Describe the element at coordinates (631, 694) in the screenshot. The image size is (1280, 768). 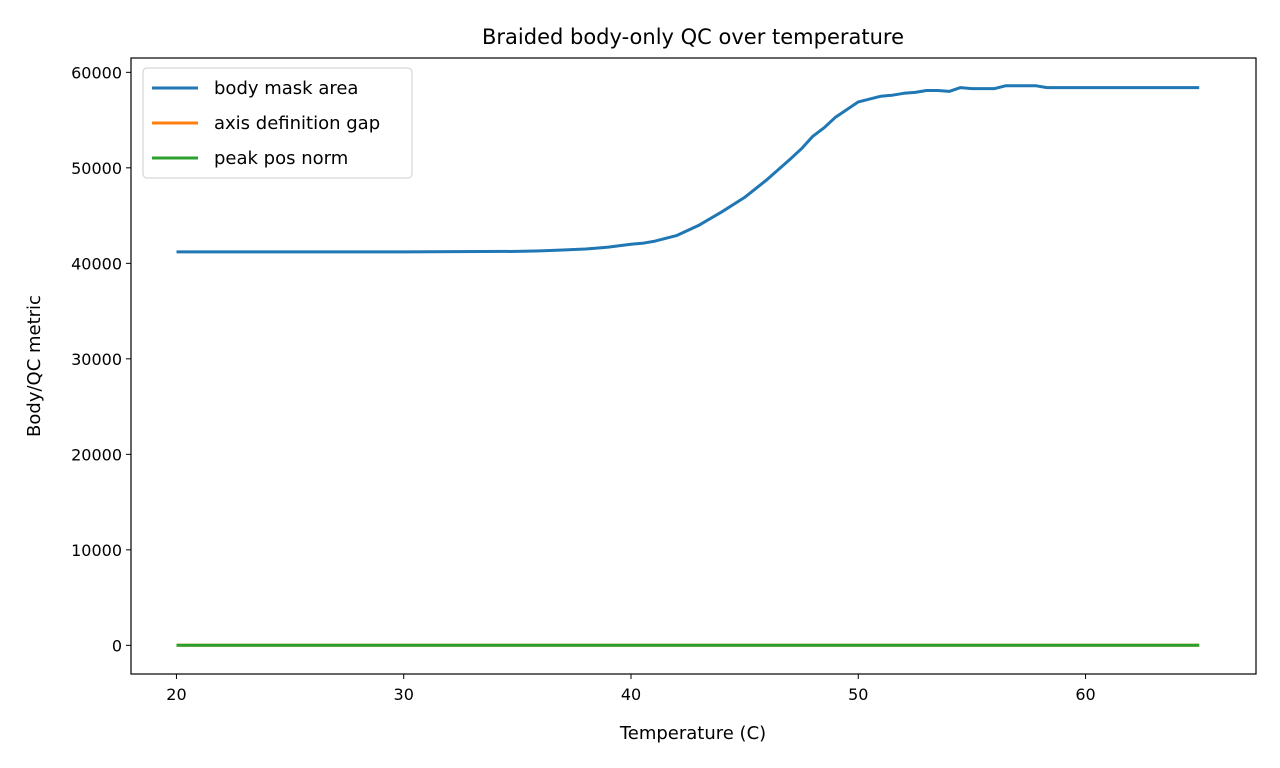
I see `x-tick-label: 40` at that location.